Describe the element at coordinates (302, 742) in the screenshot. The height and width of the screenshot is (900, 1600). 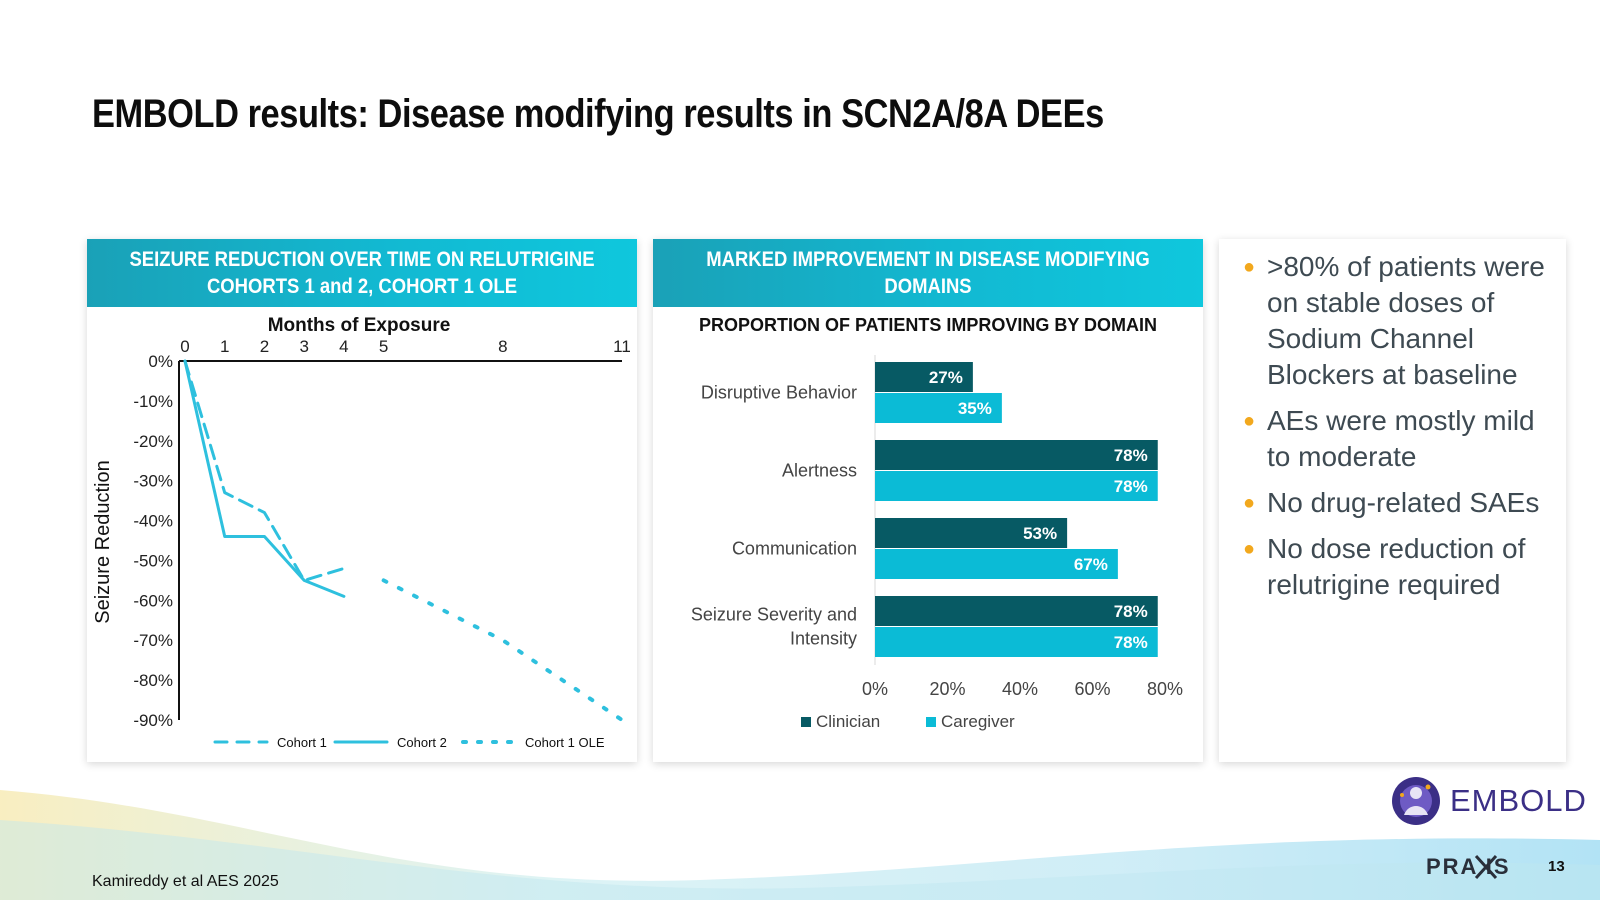
I see `legend-label: Cohort 1` at that location.